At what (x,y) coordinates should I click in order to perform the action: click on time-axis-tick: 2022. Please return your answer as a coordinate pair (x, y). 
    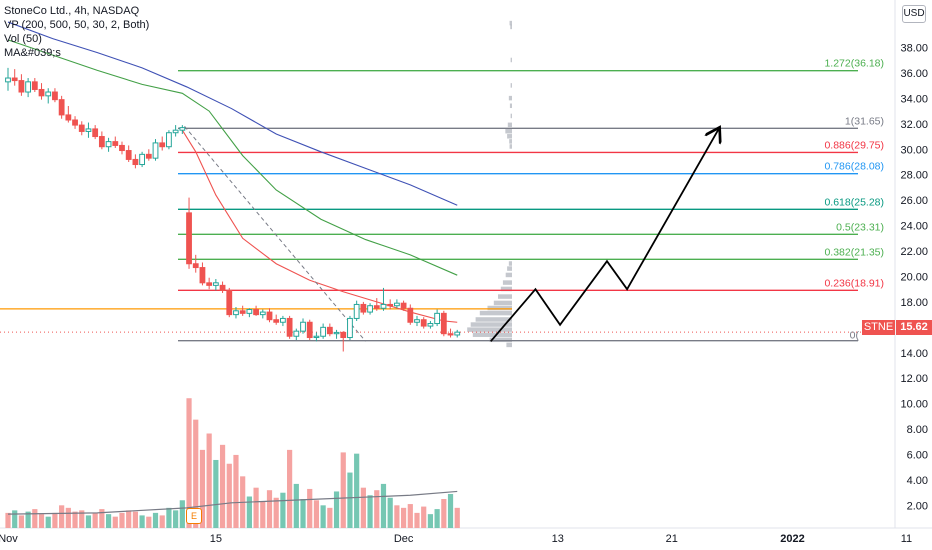
    Looking at the image, I should click on (792, 539).